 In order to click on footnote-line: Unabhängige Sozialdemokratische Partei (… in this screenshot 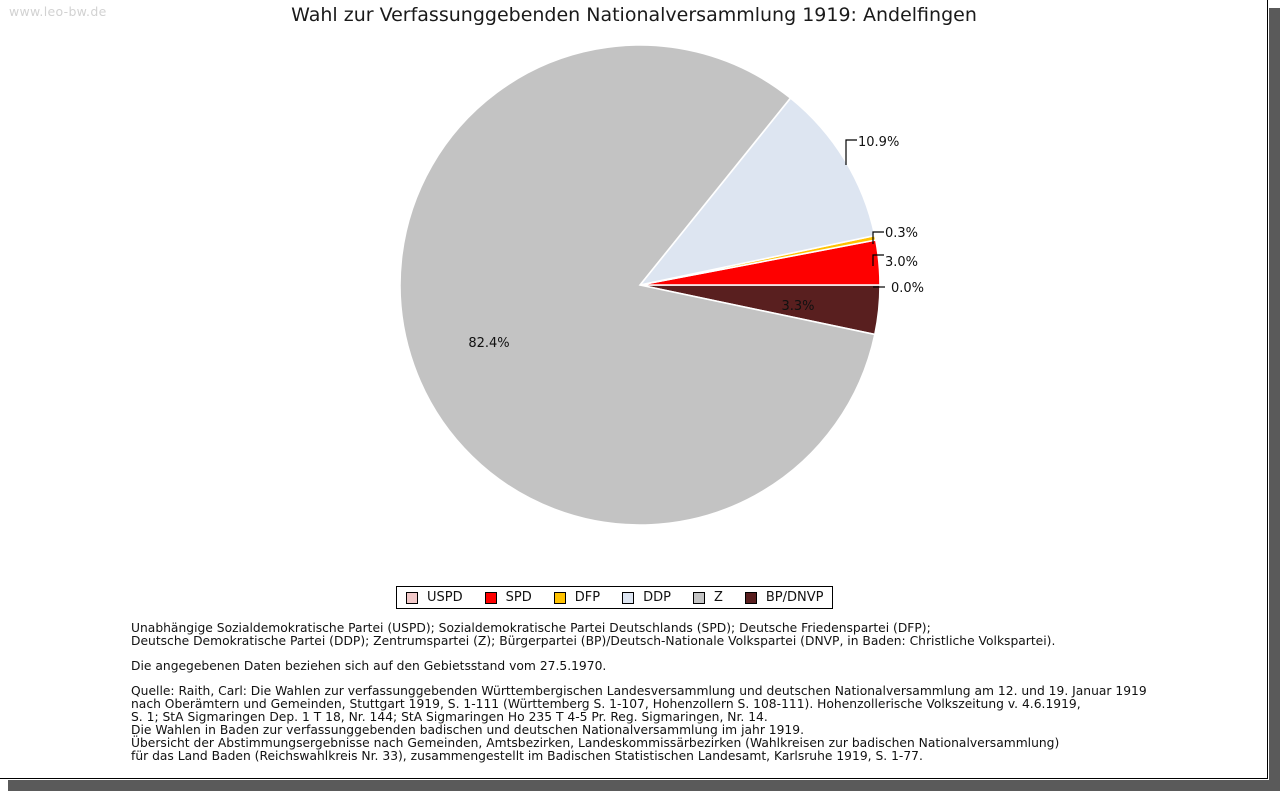, I will do `click(531, 628)`.